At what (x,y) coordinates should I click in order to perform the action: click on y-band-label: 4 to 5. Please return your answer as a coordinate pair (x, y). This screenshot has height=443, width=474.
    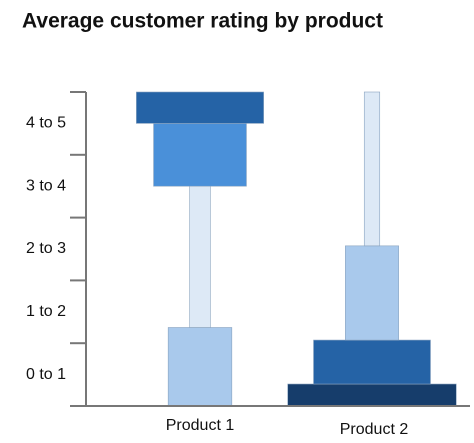
    Looking at the image, I should click on (46, 123).